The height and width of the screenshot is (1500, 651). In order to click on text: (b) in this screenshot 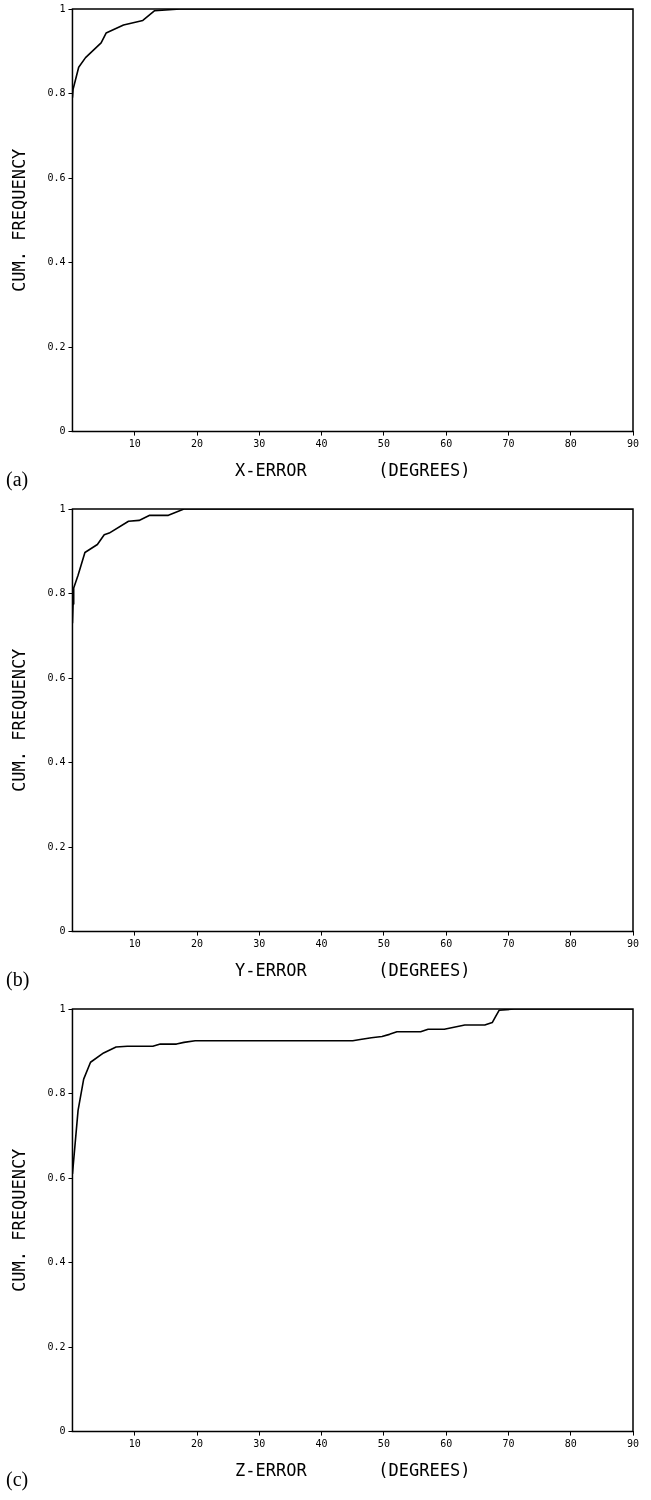, I will do `click(18, 979)`.